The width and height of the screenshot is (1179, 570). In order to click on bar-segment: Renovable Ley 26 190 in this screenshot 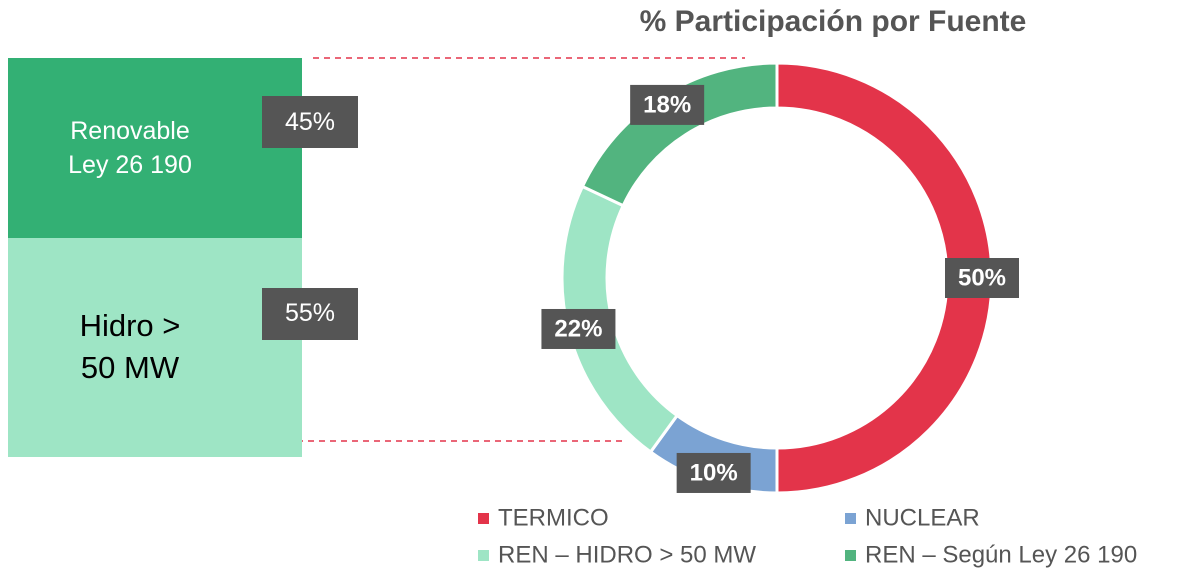, I will do `click(155, 148)`.